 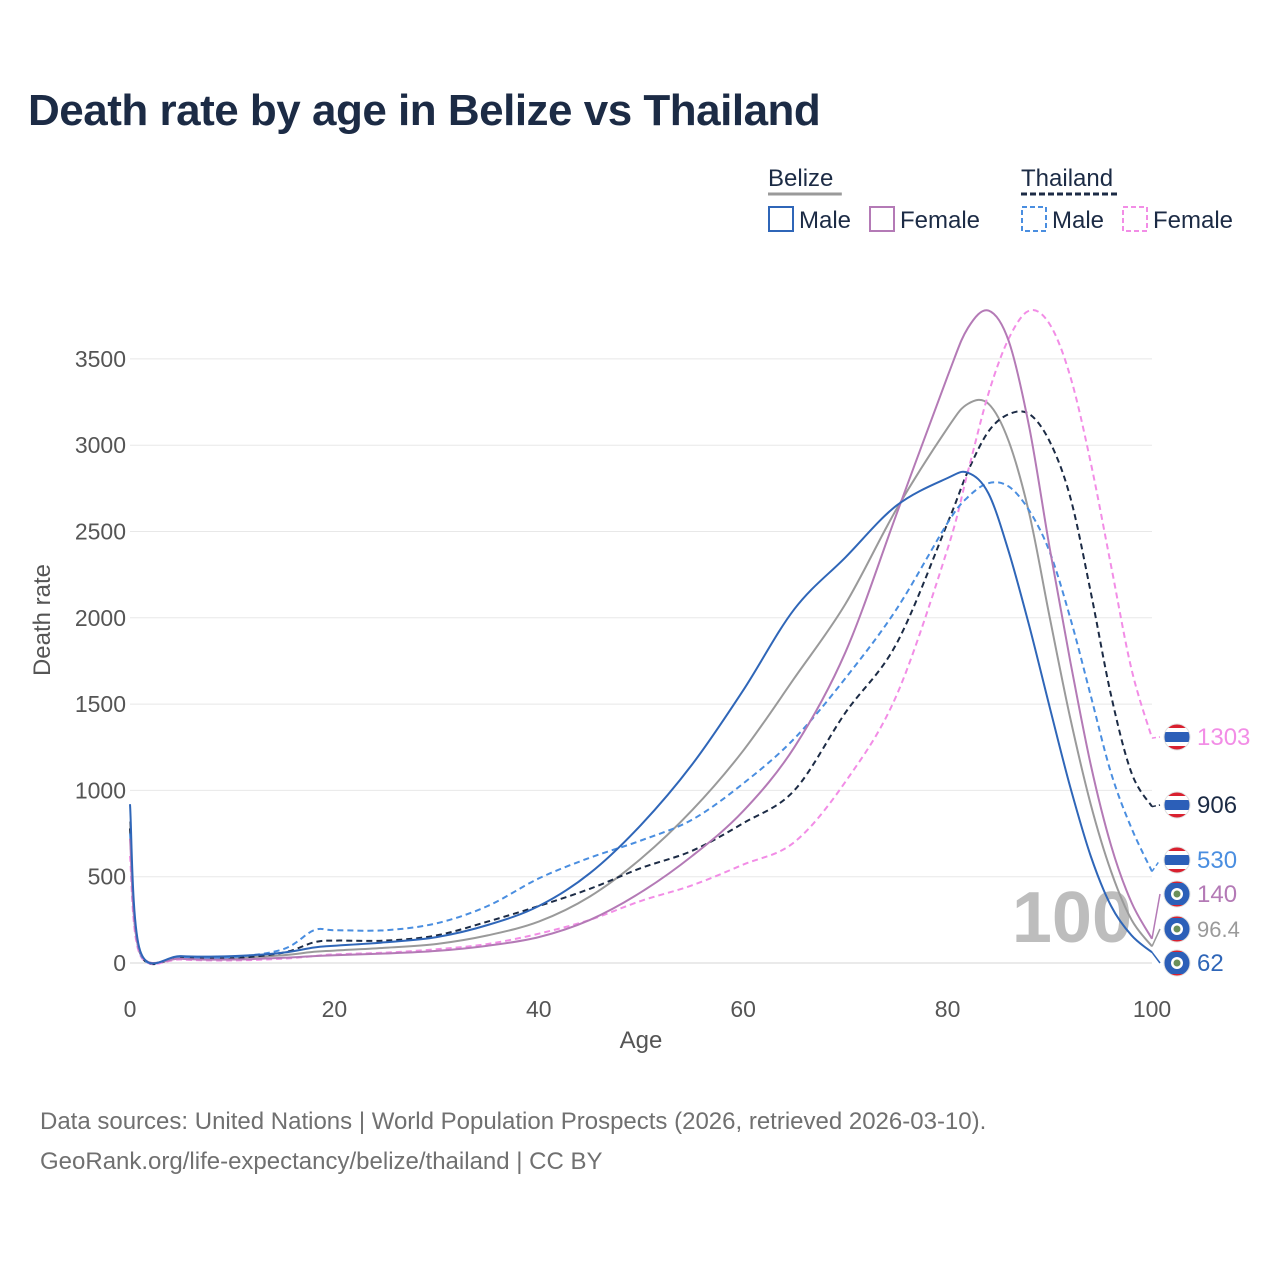 I want to click on legend-swatch-thailand-female, so click(x=1135, y=219).